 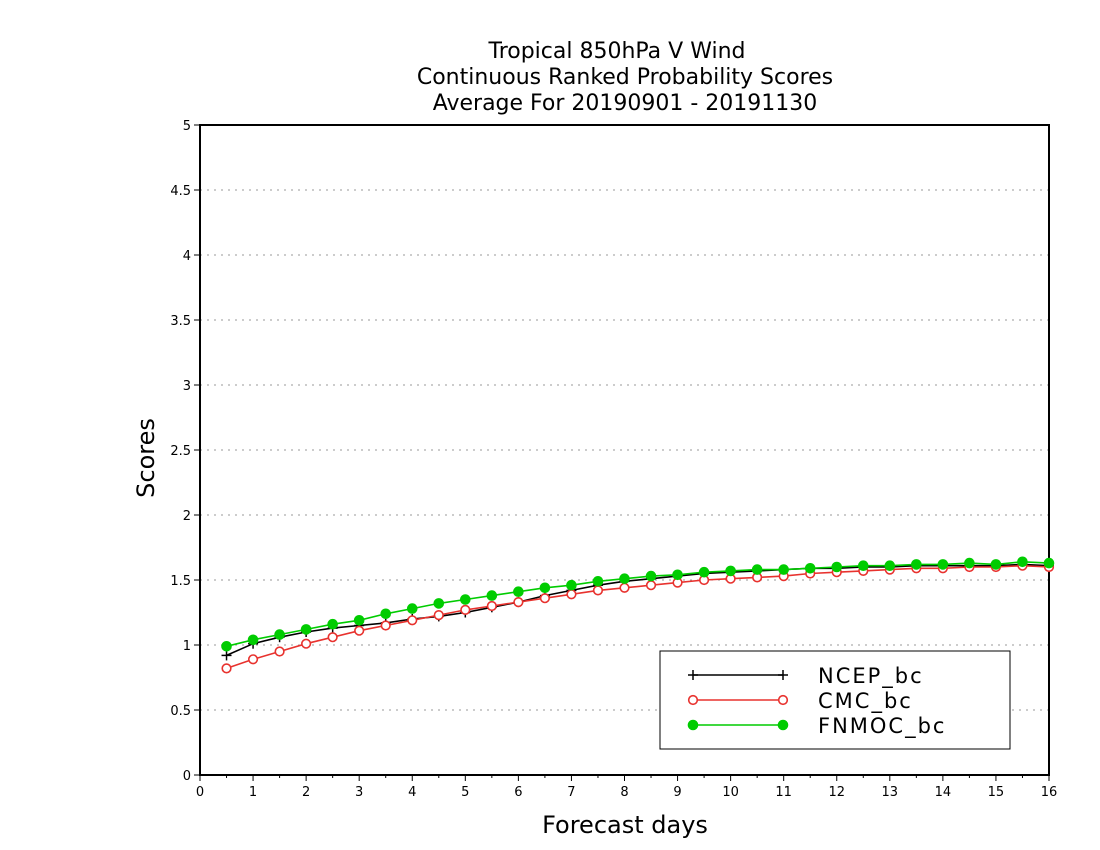 What do you see at coordinates (1049, 792) in the screenshot?
I see `x-tick-label: 16` at bounding box center [1049, 792].